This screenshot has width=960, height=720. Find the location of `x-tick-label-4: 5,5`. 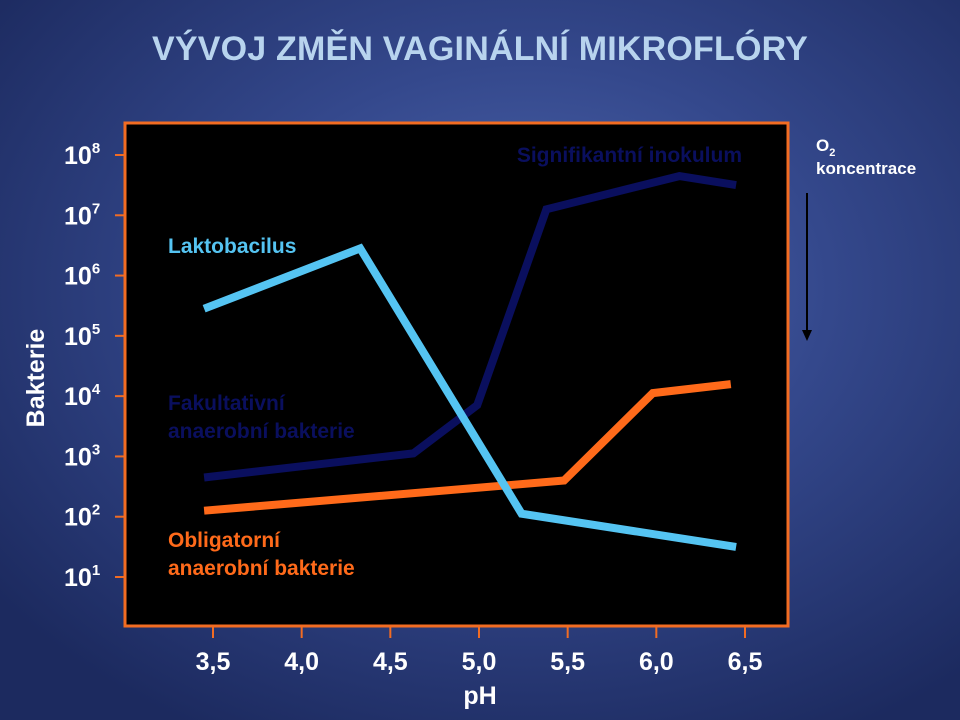

x-tick-label-4: 5,5 is located at coordinates (567, 662).